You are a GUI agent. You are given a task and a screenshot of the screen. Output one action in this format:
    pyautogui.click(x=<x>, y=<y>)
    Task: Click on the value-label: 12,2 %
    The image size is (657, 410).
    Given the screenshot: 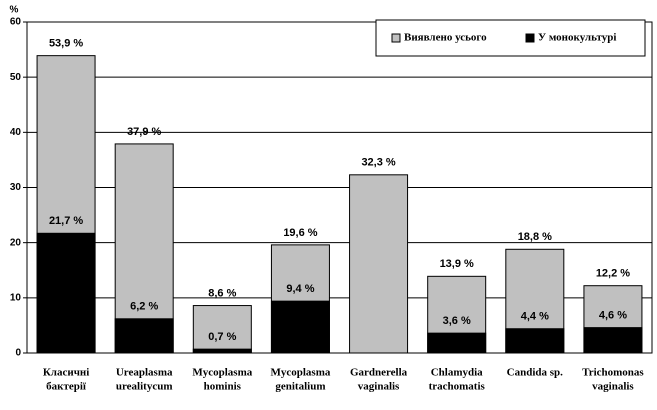 What is the action you would take?
    pyautogui.click(x=613, y=274)
    